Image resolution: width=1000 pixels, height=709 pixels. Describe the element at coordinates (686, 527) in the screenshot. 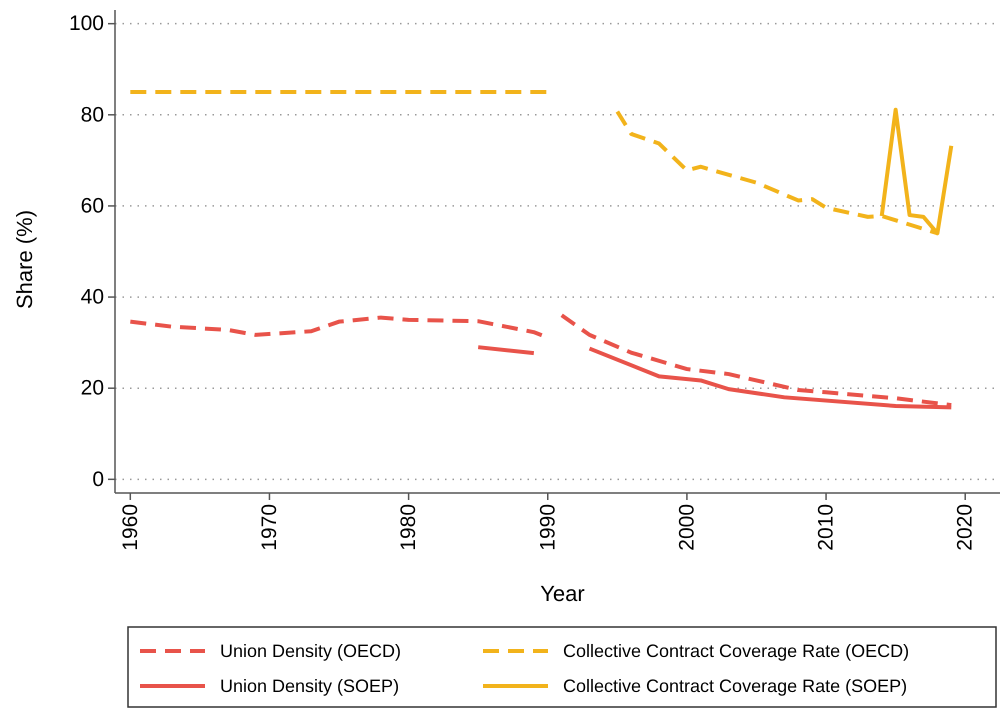

I see `x-tick-label: 2000` at that location.